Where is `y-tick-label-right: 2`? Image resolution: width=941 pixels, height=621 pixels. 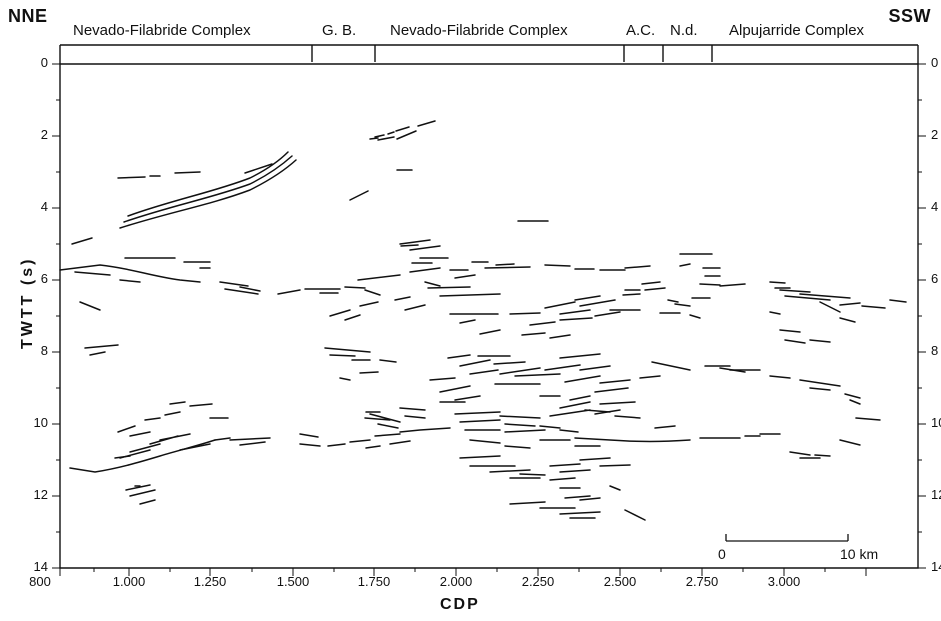 y-tick-label-right: 2 is located at coordinates (935, 134).